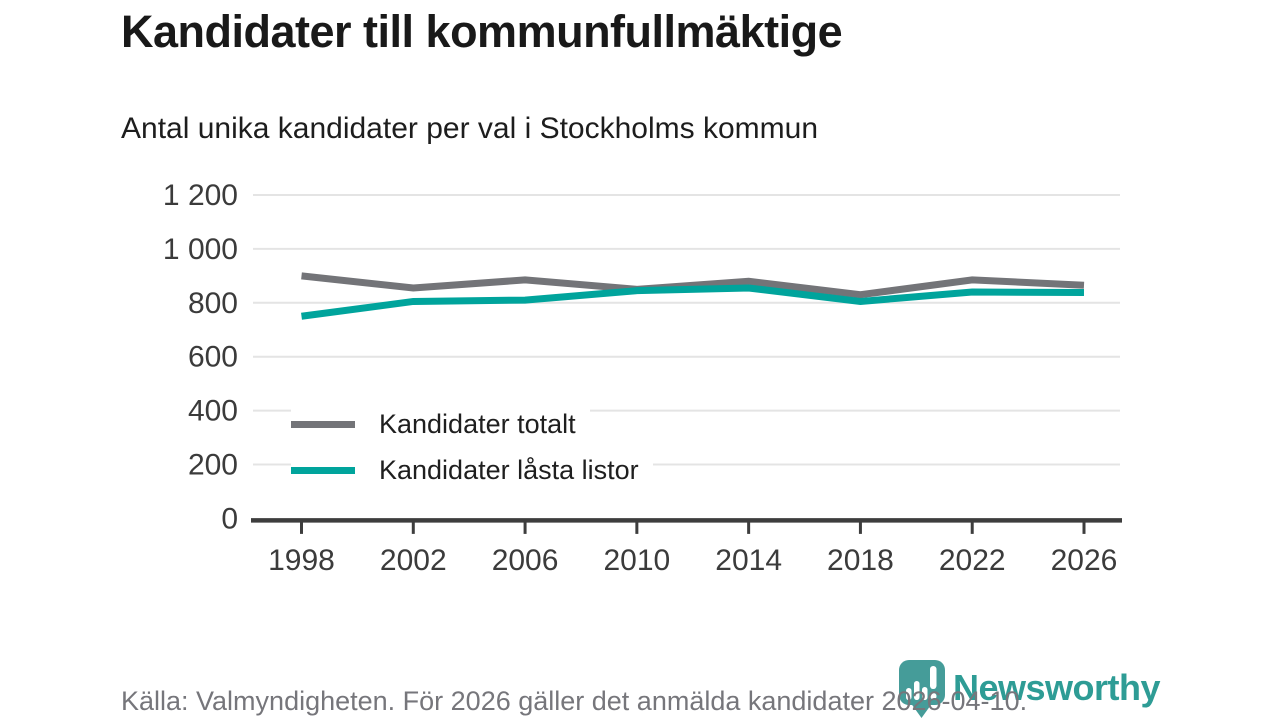 This screenshot has height=720, width=1280. What do you see at coordinates (200, 195) in the screenshot?
I see `y-axis-tick-label: 1 200` at bounding box center [200, 195].